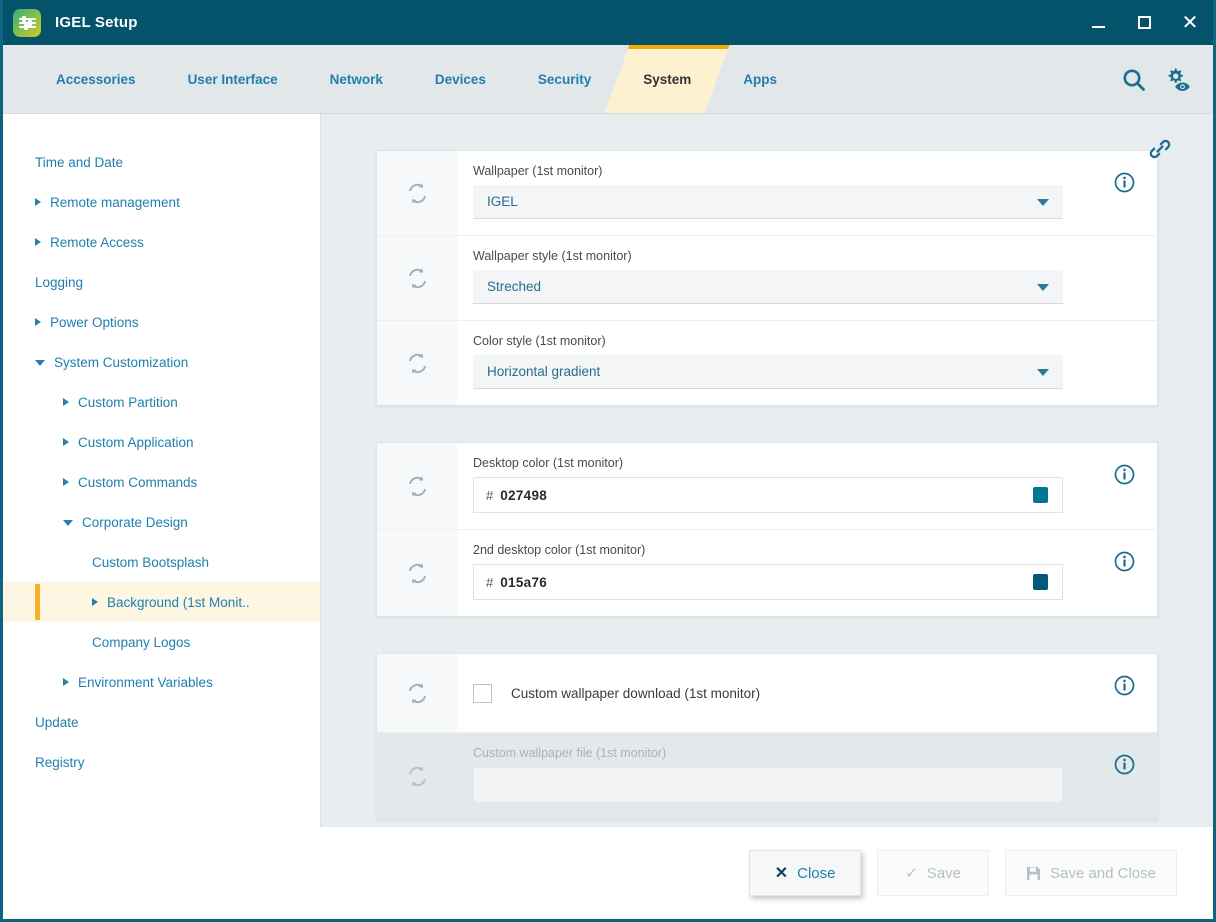 Image resolution: width=1216 pixels, height=922 pixels. Describe the element at coordinates (608, 873) in the screenshot. I see `dialog-footer: ✕ Close ✓ Save Save and Close` at that location.